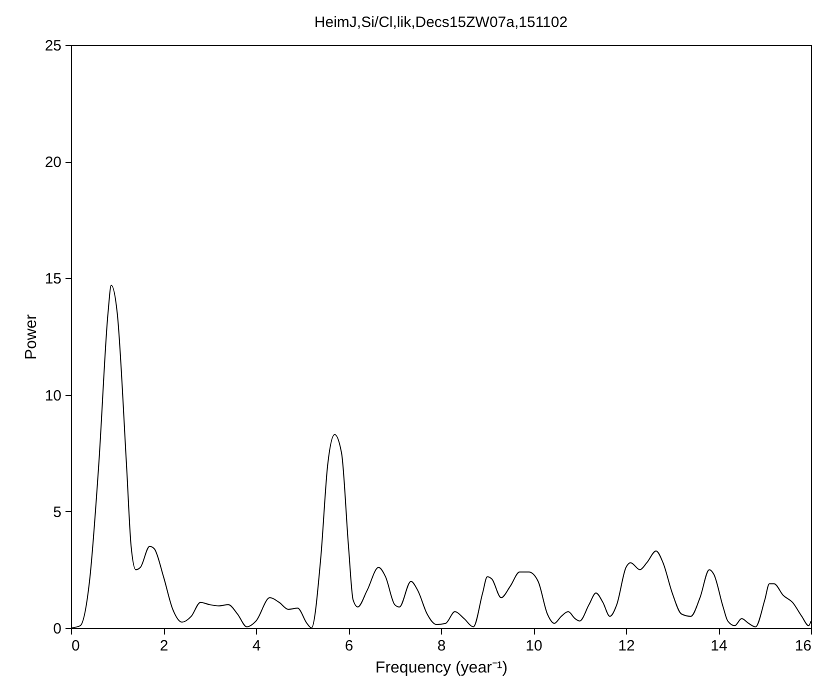  What do you see at coordinates (57, 512) in the screenshot?
I see `y-tick-label: 5` at bounding box center [57, 512].